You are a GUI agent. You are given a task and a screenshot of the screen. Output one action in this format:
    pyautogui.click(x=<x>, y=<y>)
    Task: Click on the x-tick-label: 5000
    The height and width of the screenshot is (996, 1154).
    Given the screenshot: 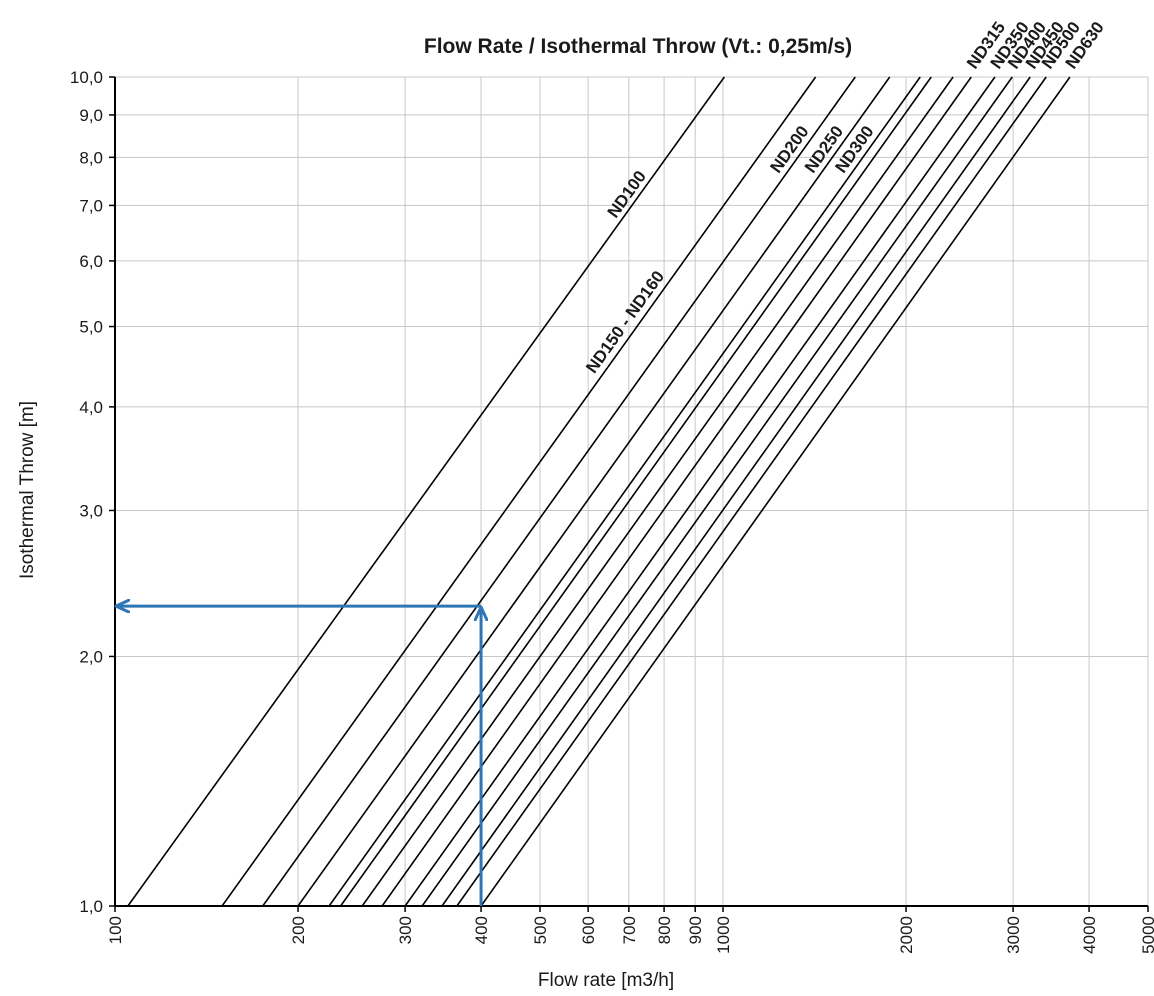 What is the action you would take?
    pyautogui.click(x=1146, y=935)
    